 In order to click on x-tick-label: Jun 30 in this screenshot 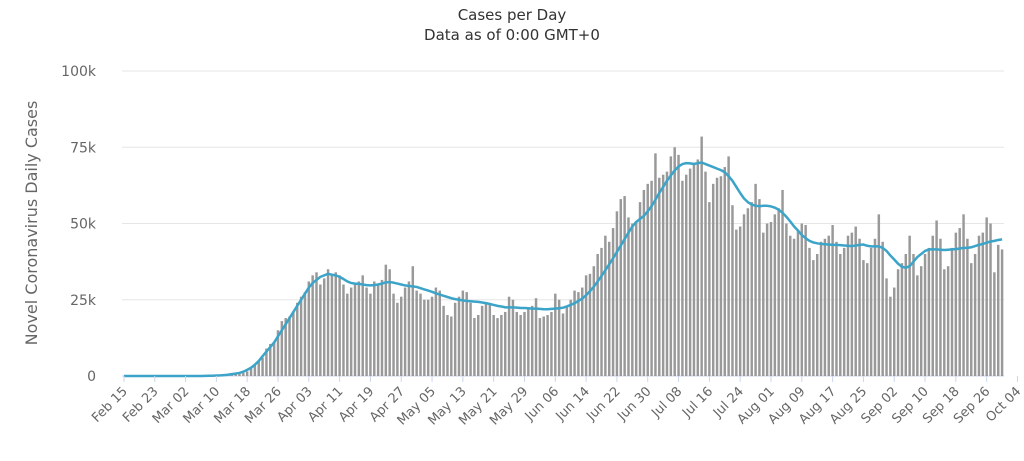, I will do `click(634, 404)`.